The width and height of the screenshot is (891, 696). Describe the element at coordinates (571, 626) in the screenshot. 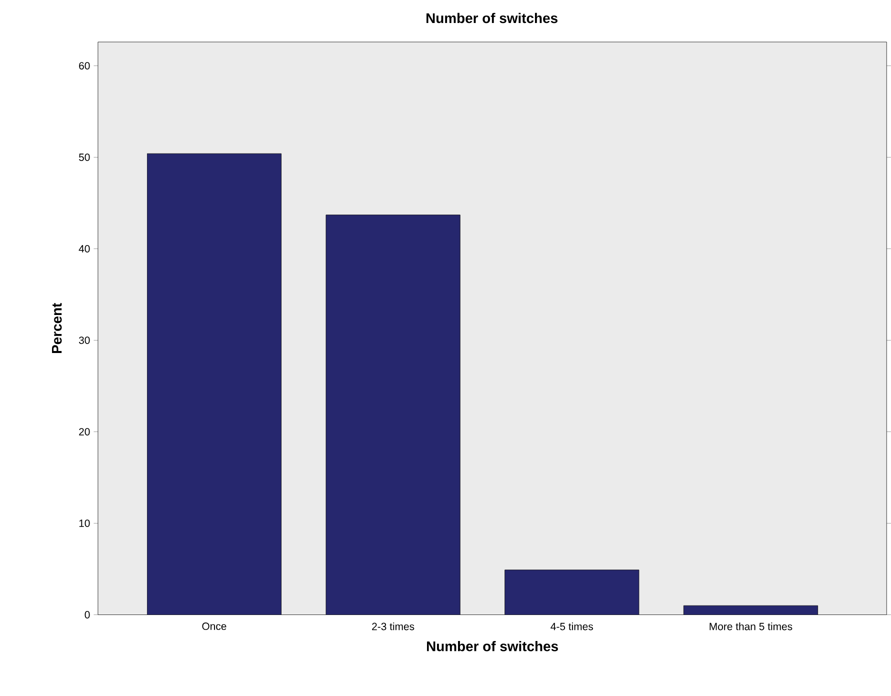

I see `x-tick-label: 4-5 times` at that location.